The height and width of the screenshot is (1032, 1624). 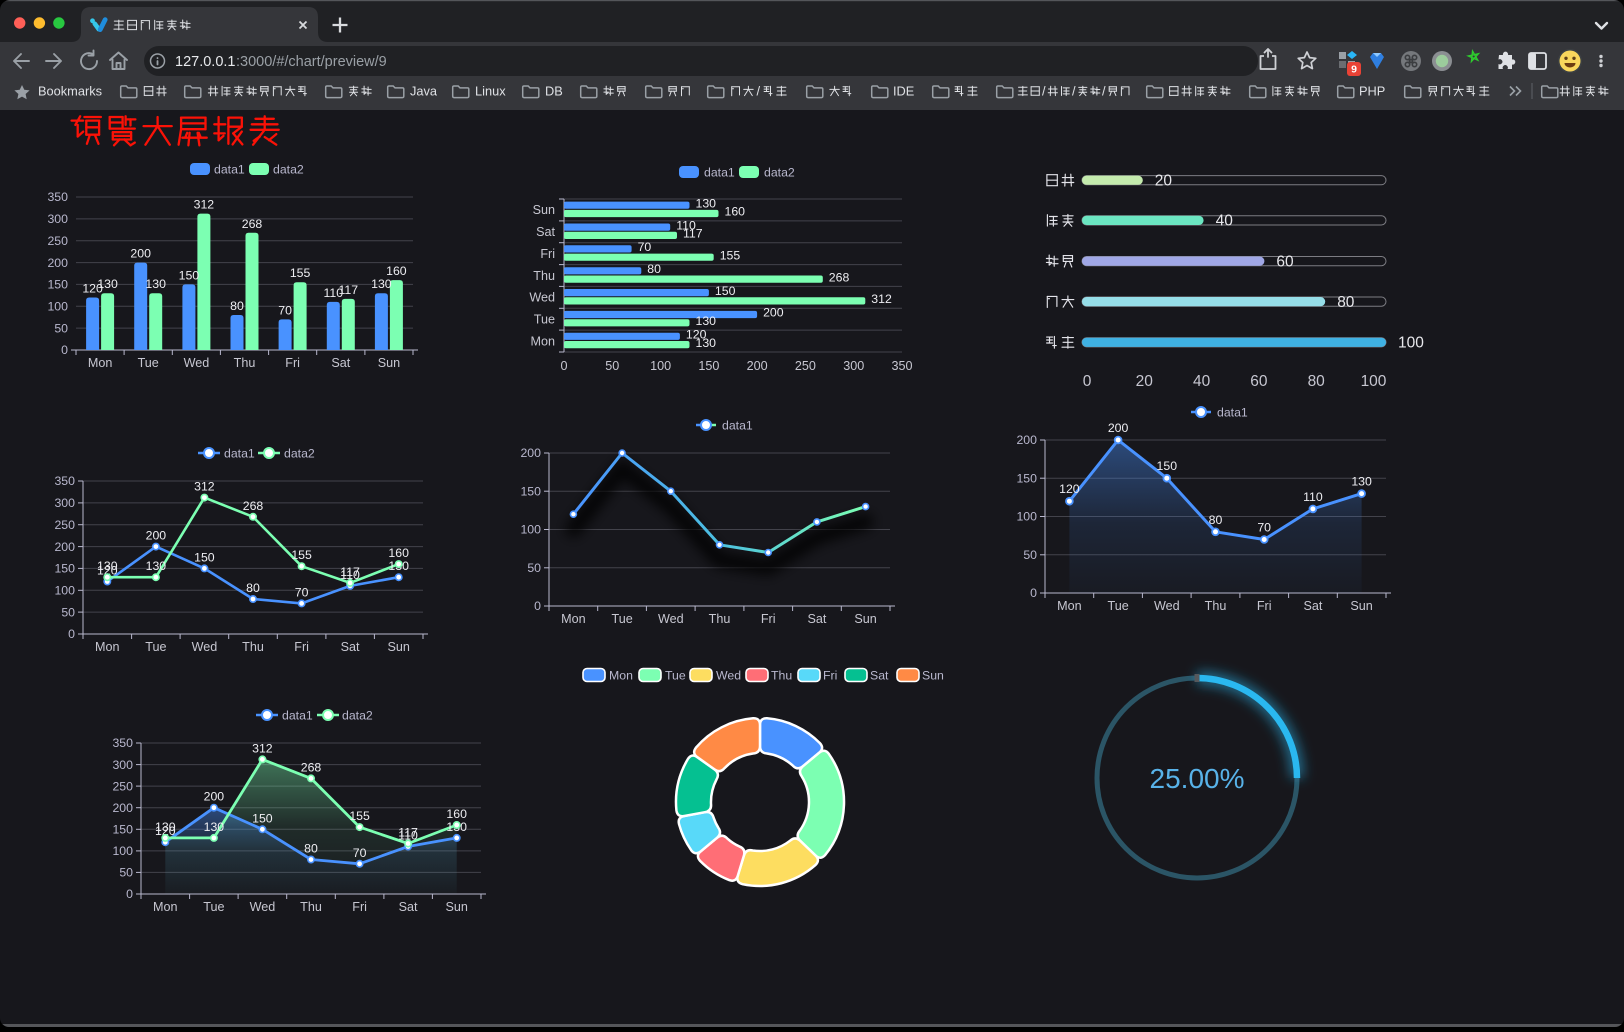 What do you see at coordinates (350, 647) in the screenshot?
I see `svg-text: Sat` at bounding box center [350, 647].